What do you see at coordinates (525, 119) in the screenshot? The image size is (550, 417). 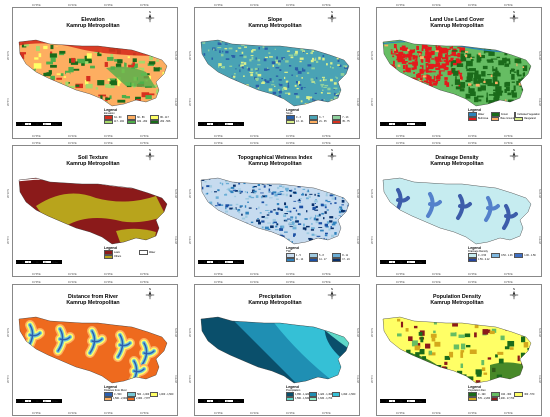 I see `legend-item: Rangeland` at bounding box center [525, 119].